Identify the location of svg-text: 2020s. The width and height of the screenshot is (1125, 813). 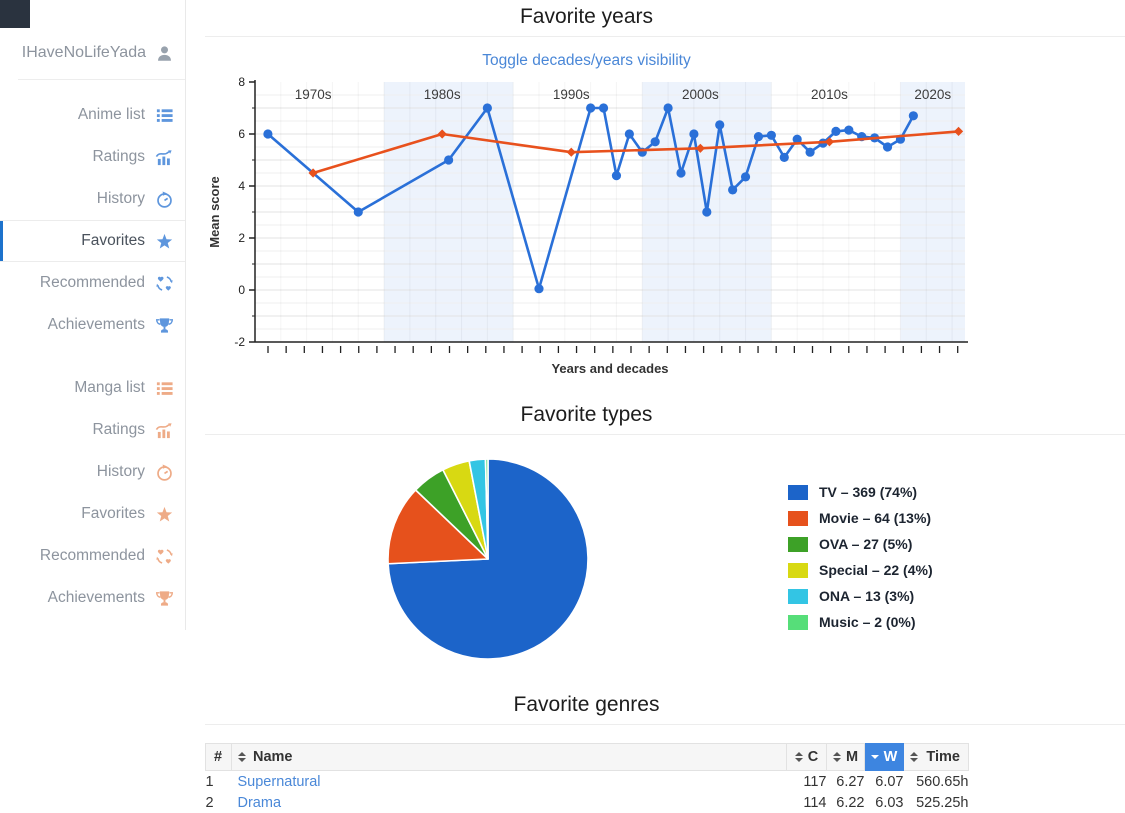
(932, 94).